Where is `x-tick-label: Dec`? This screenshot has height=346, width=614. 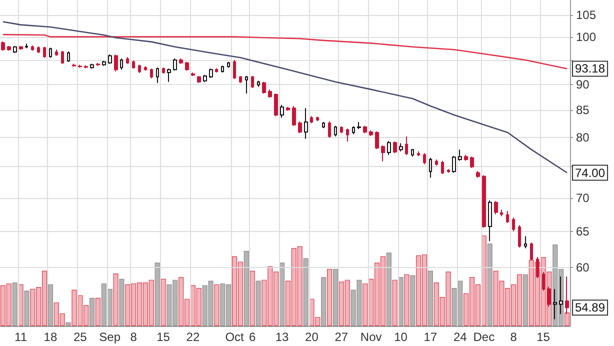
x-tick-label: Dec is located at coordinates (484, 337).